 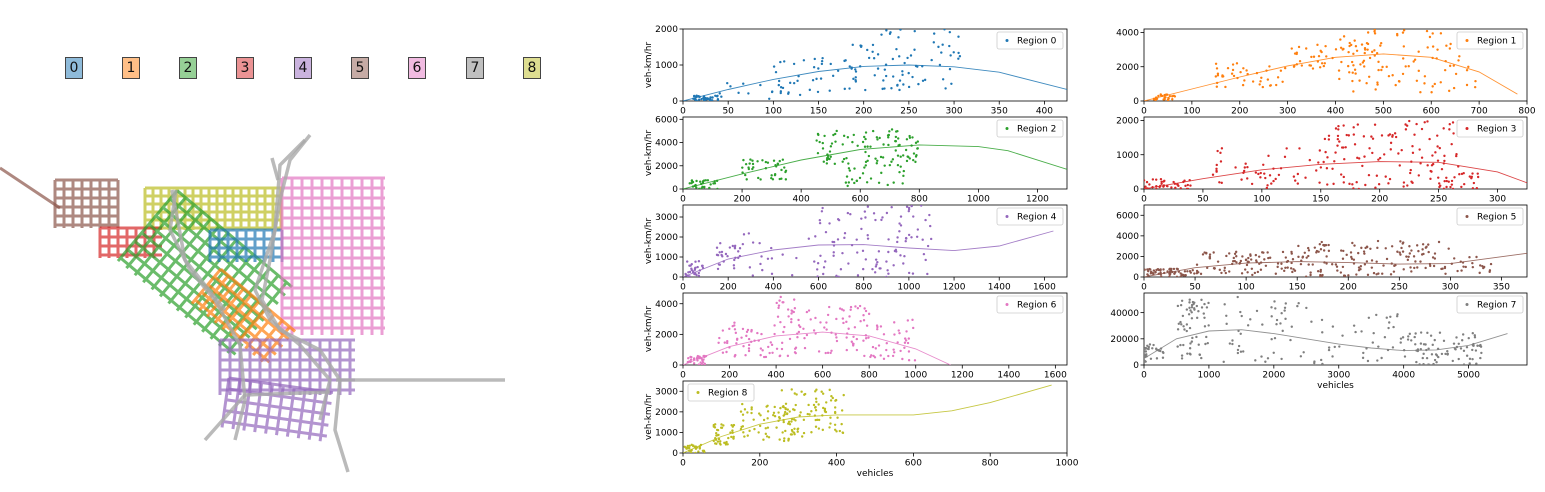 What do you see at coordinates (675, 454) in the screenshot?
I see `y-tick-label: 0` at bounding box center [675, 454].